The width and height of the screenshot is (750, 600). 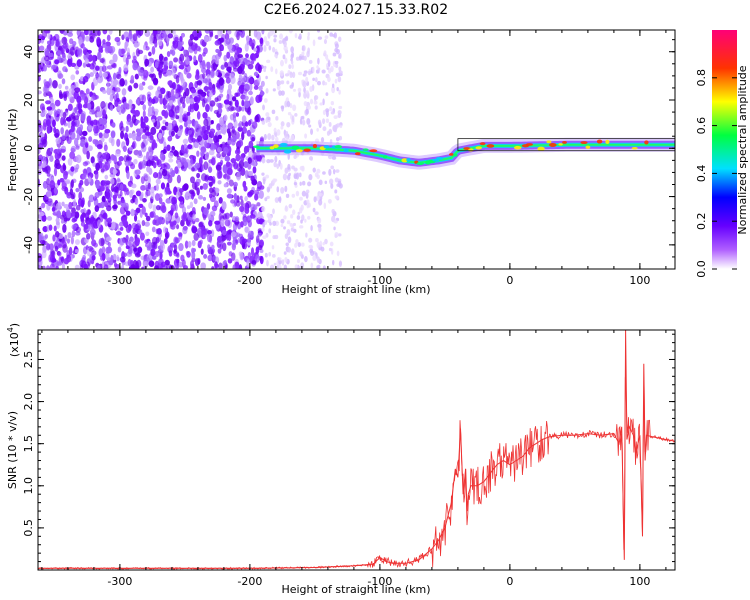 I want to click on snr-ytick-label: 2.5, so click(x=28, y=360).